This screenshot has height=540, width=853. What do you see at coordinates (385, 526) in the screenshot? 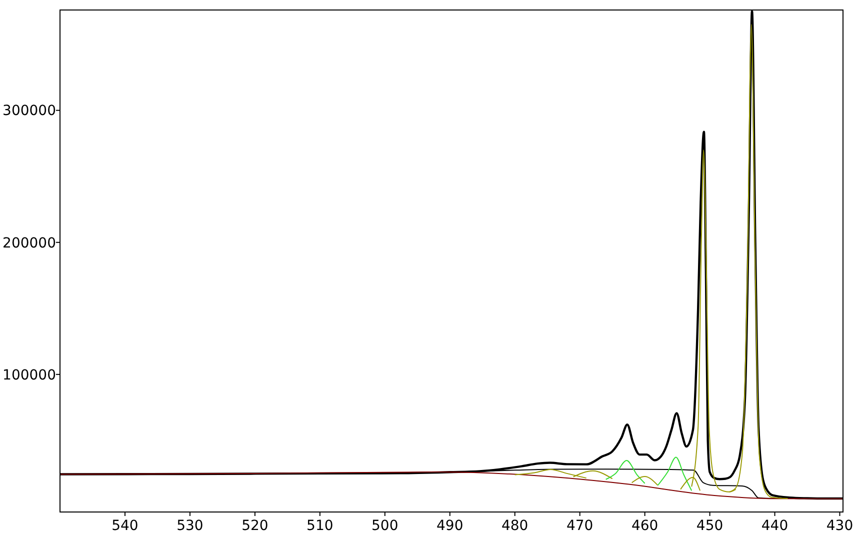
I see `x-tick-label: 500` at bounding box center [385, 526].